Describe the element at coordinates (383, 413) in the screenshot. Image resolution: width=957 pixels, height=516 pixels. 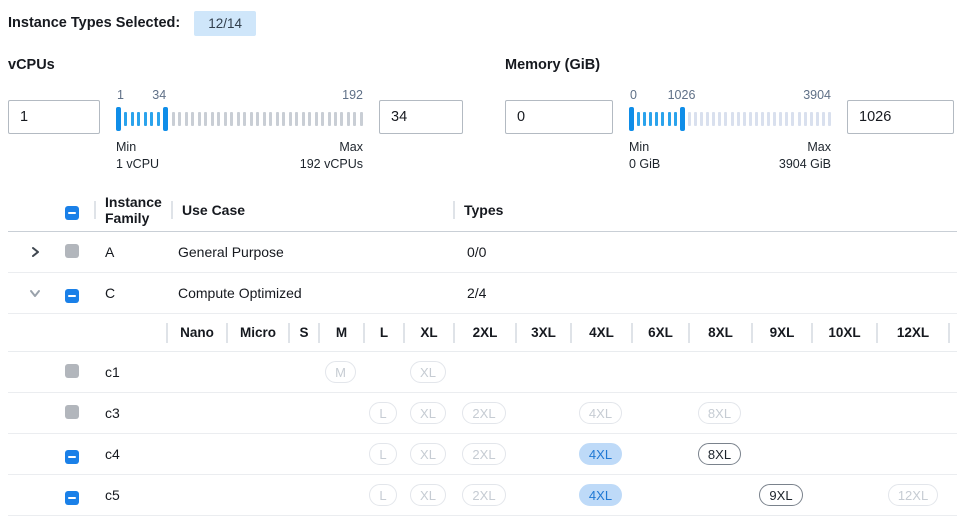
I see `c3-l-pill: L` at that location.